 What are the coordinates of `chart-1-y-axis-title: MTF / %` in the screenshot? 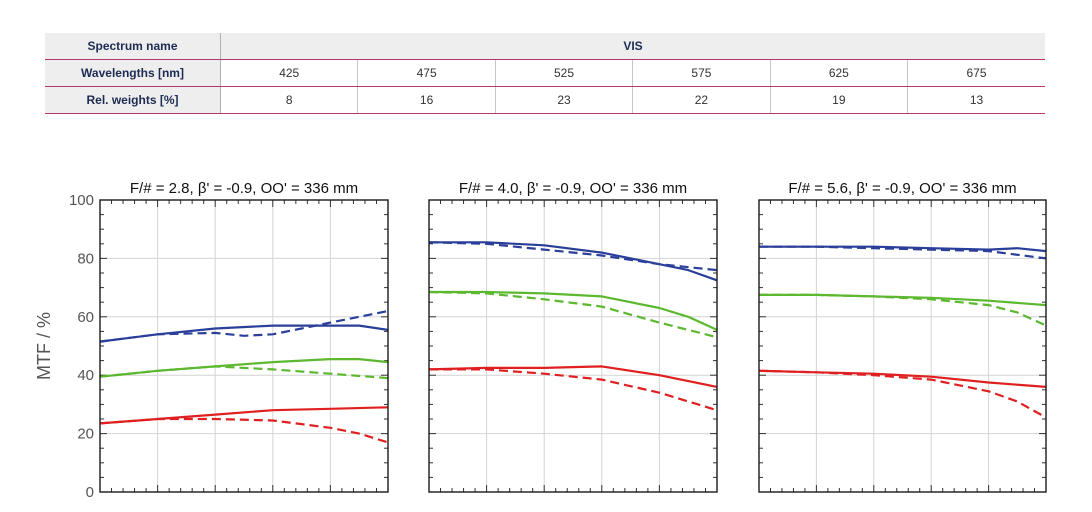 It's located at (44, 346).